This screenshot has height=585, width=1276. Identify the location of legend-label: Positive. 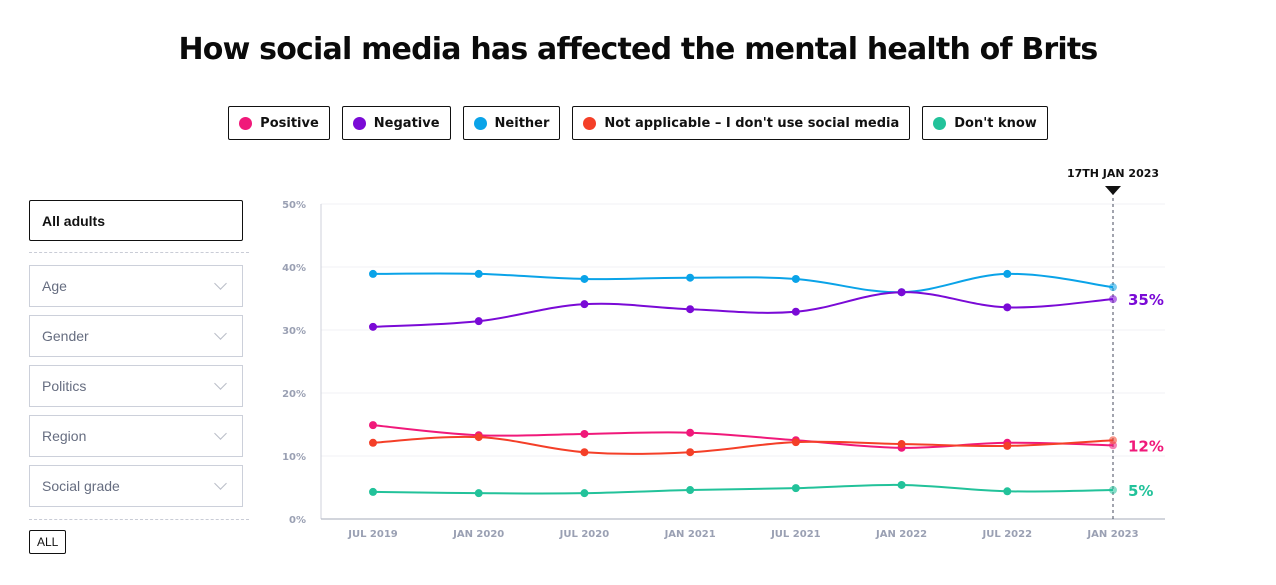
(289, 123).